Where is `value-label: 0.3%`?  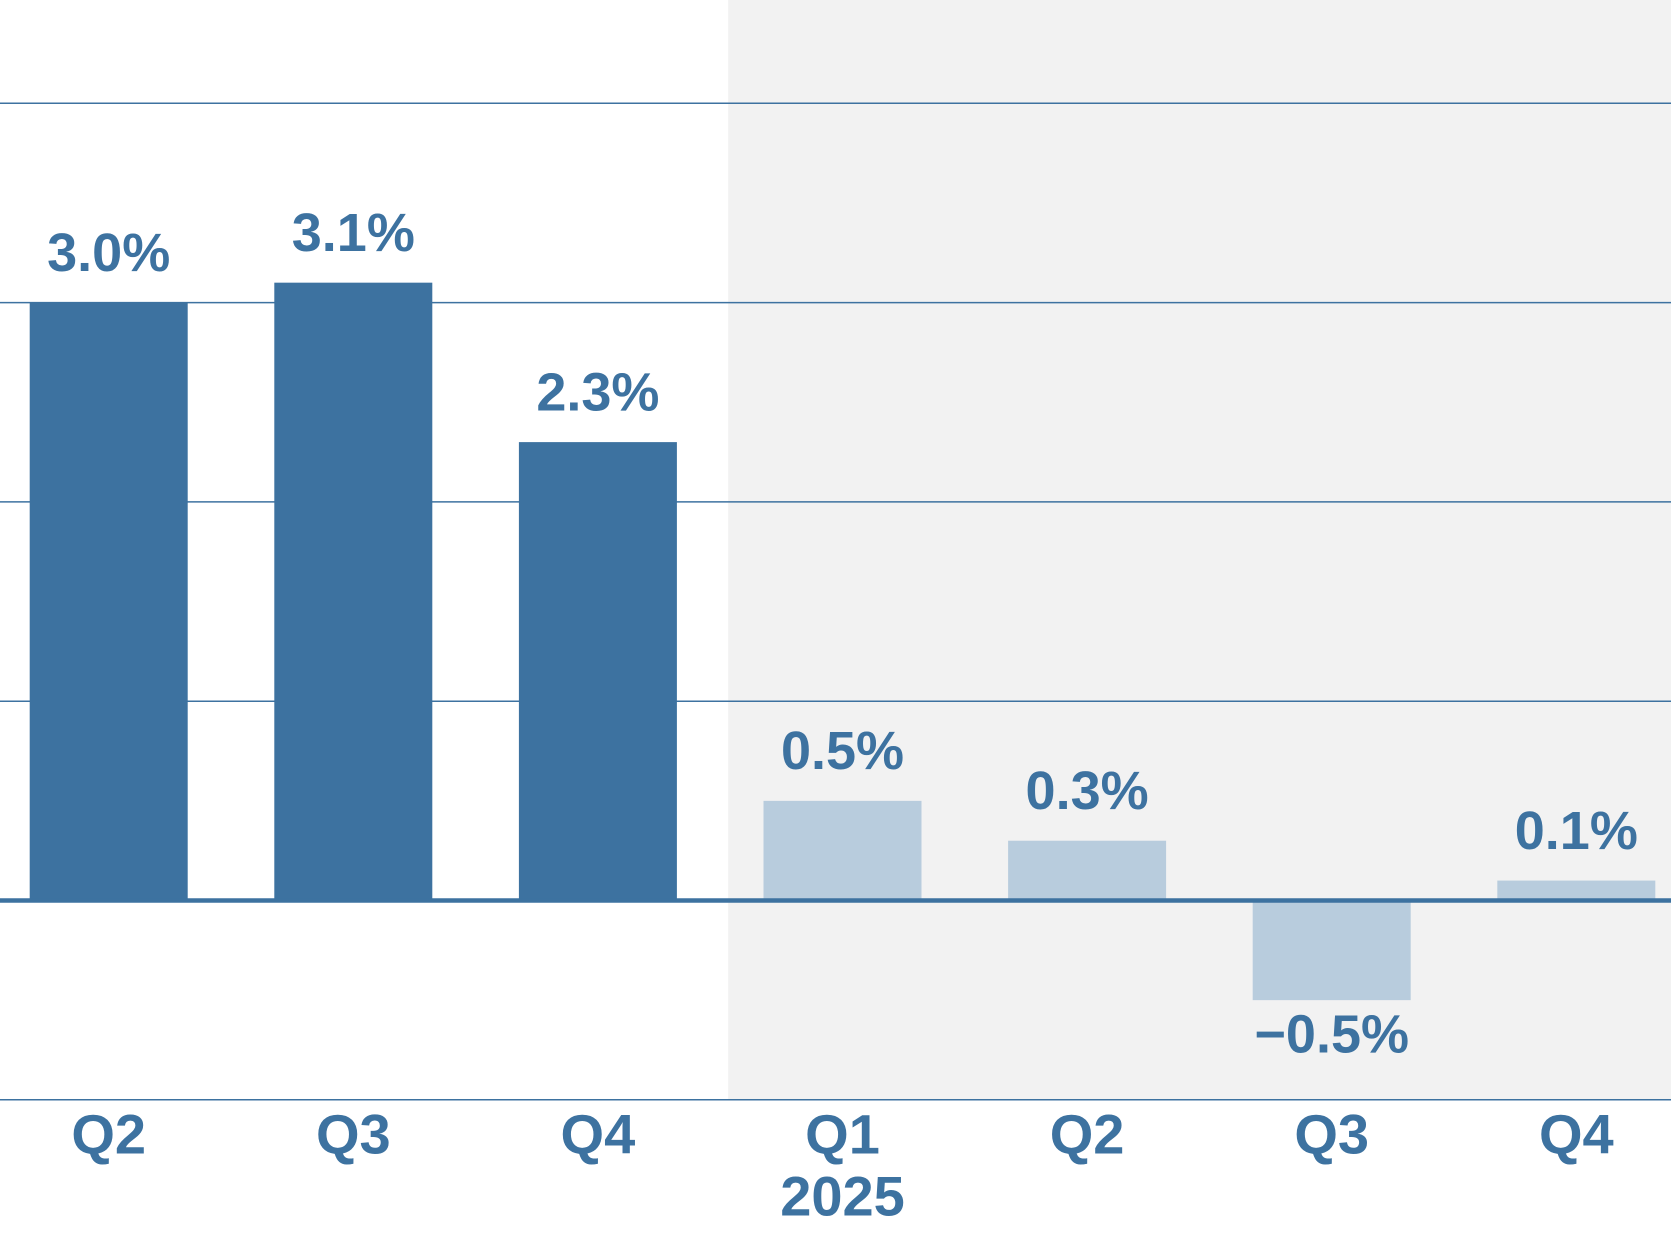 value-label: 0.3% is located at coordinates (1087, 791).